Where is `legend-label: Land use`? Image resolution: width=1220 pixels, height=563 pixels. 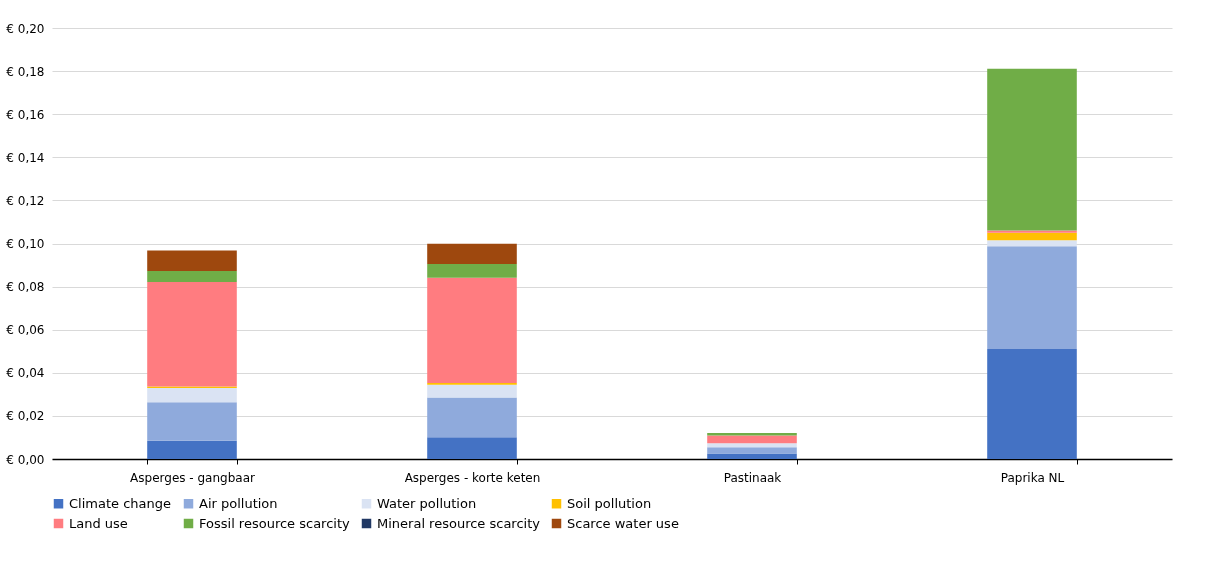 legend-label: Land use is located at coordinates (98, 523).